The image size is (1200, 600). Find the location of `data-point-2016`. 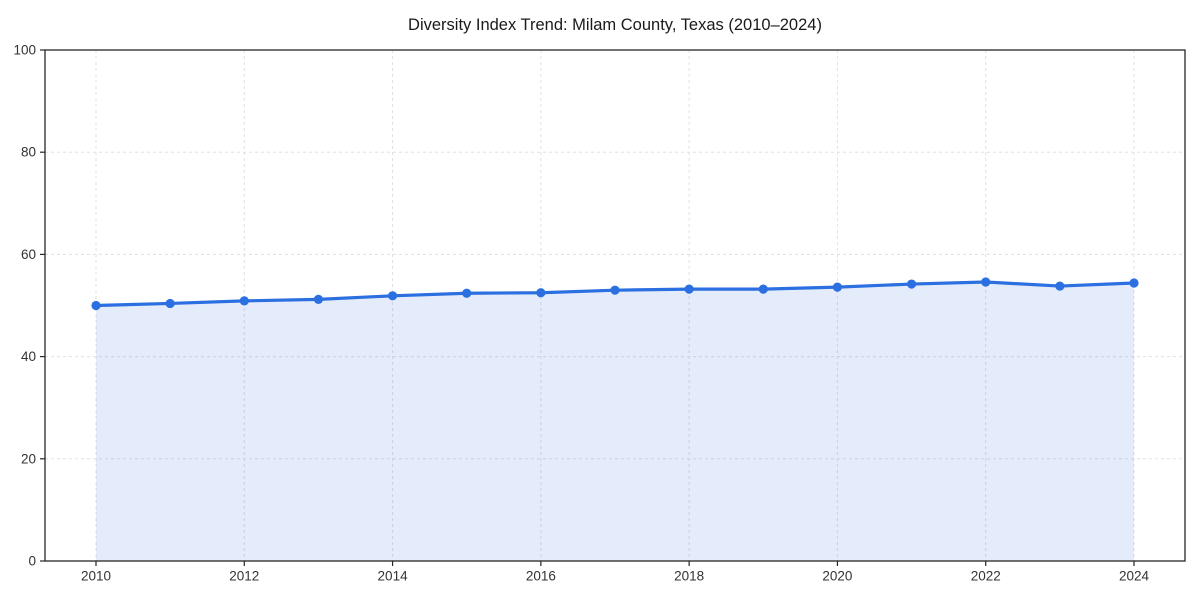

data-point-2016 is located at coordinates (541, 293).